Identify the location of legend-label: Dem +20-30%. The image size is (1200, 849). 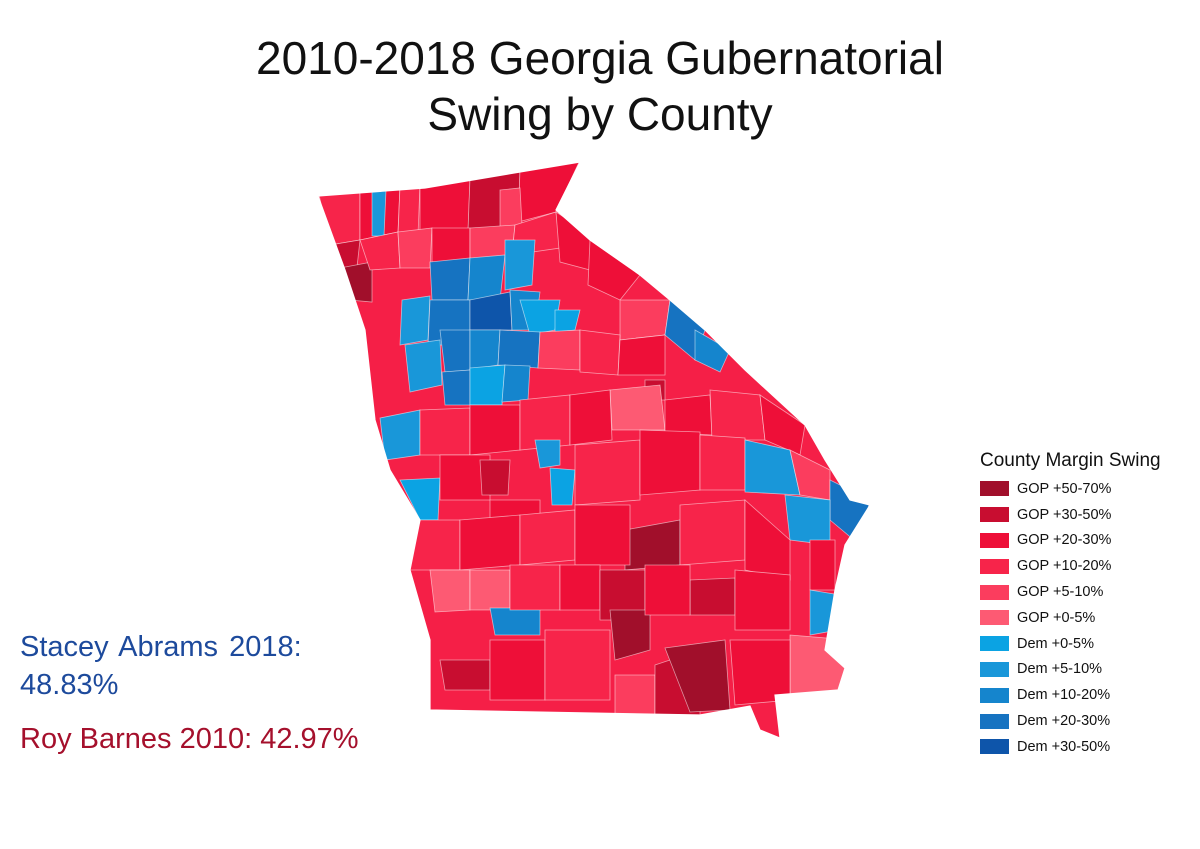
(1064, 721).